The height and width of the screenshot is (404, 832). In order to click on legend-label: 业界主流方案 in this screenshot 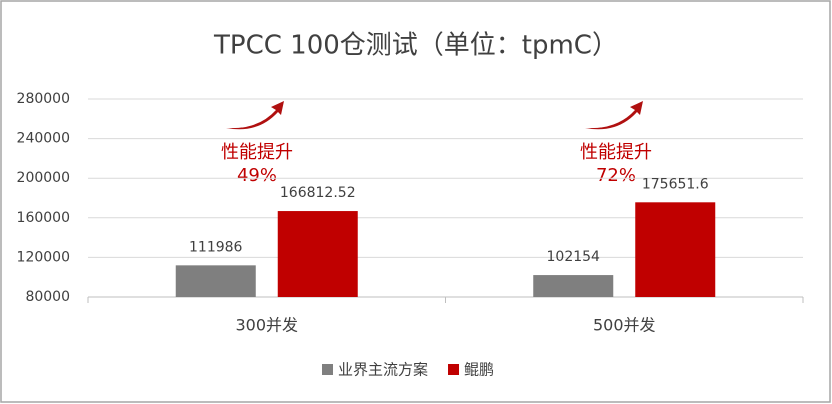, I will do `click(383, 370)`.